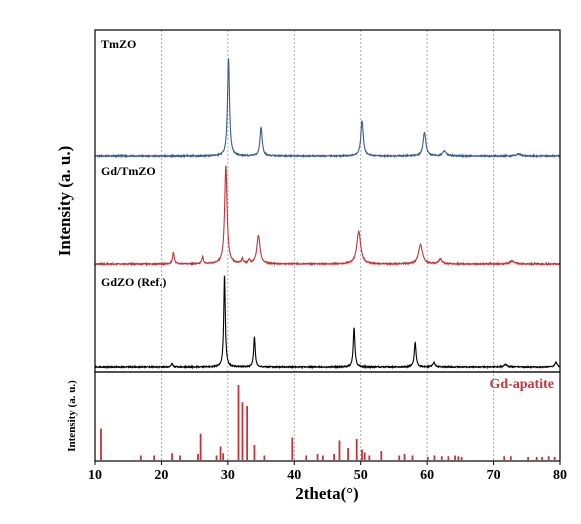 This screenshot has height=524, width=581. I want to click on x-tick-label: 50, so click(361, 475).